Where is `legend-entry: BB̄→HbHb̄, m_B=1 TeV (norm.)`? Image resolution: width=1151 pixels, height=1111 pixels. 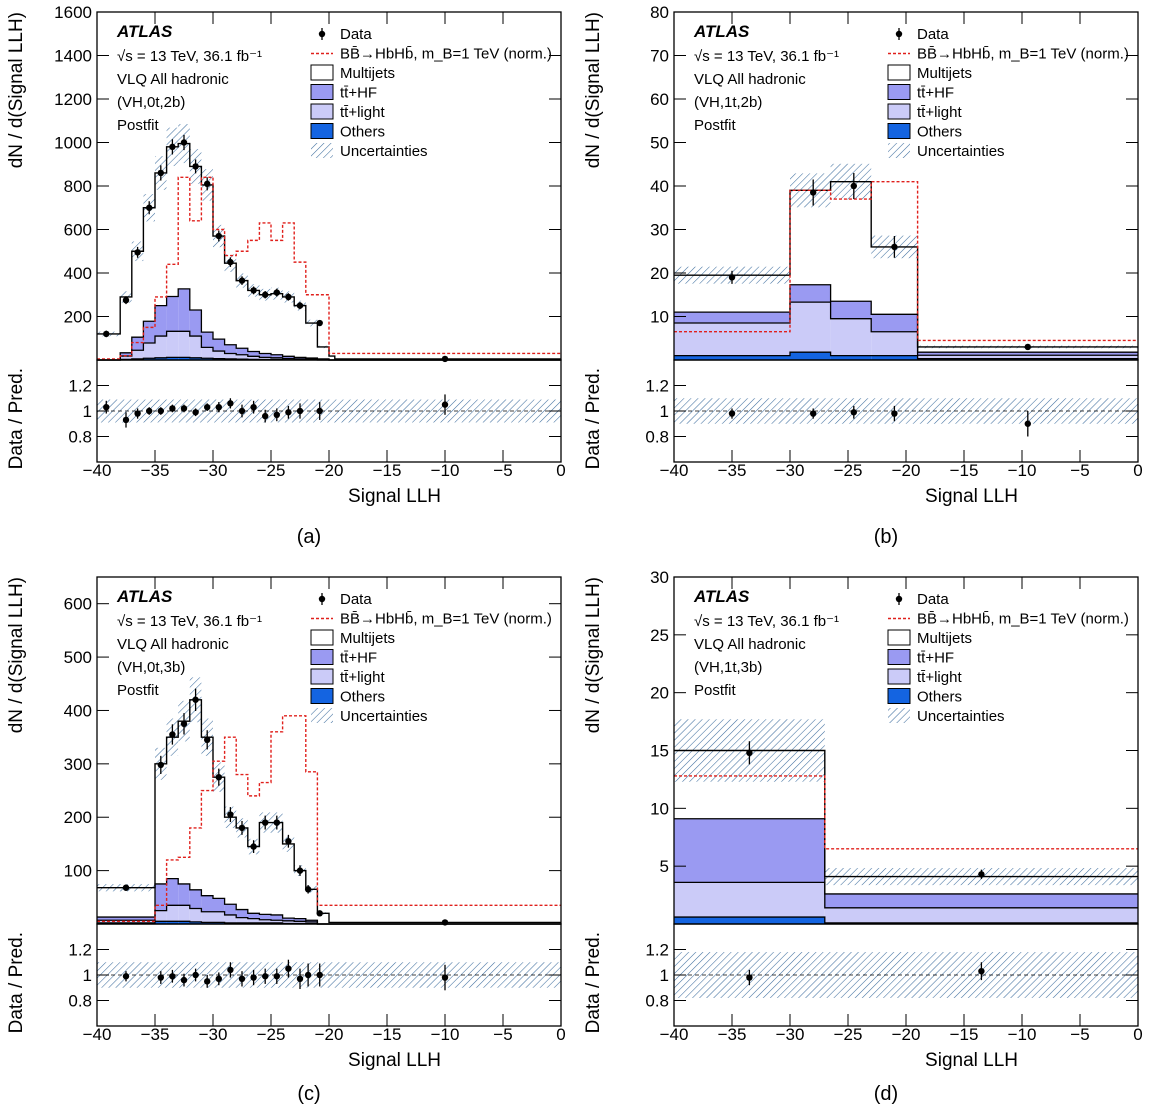 legend-entry: BB̄→HbHb̄, m_B=1 TeV (norm.) is located at coordinates (1023, 54).